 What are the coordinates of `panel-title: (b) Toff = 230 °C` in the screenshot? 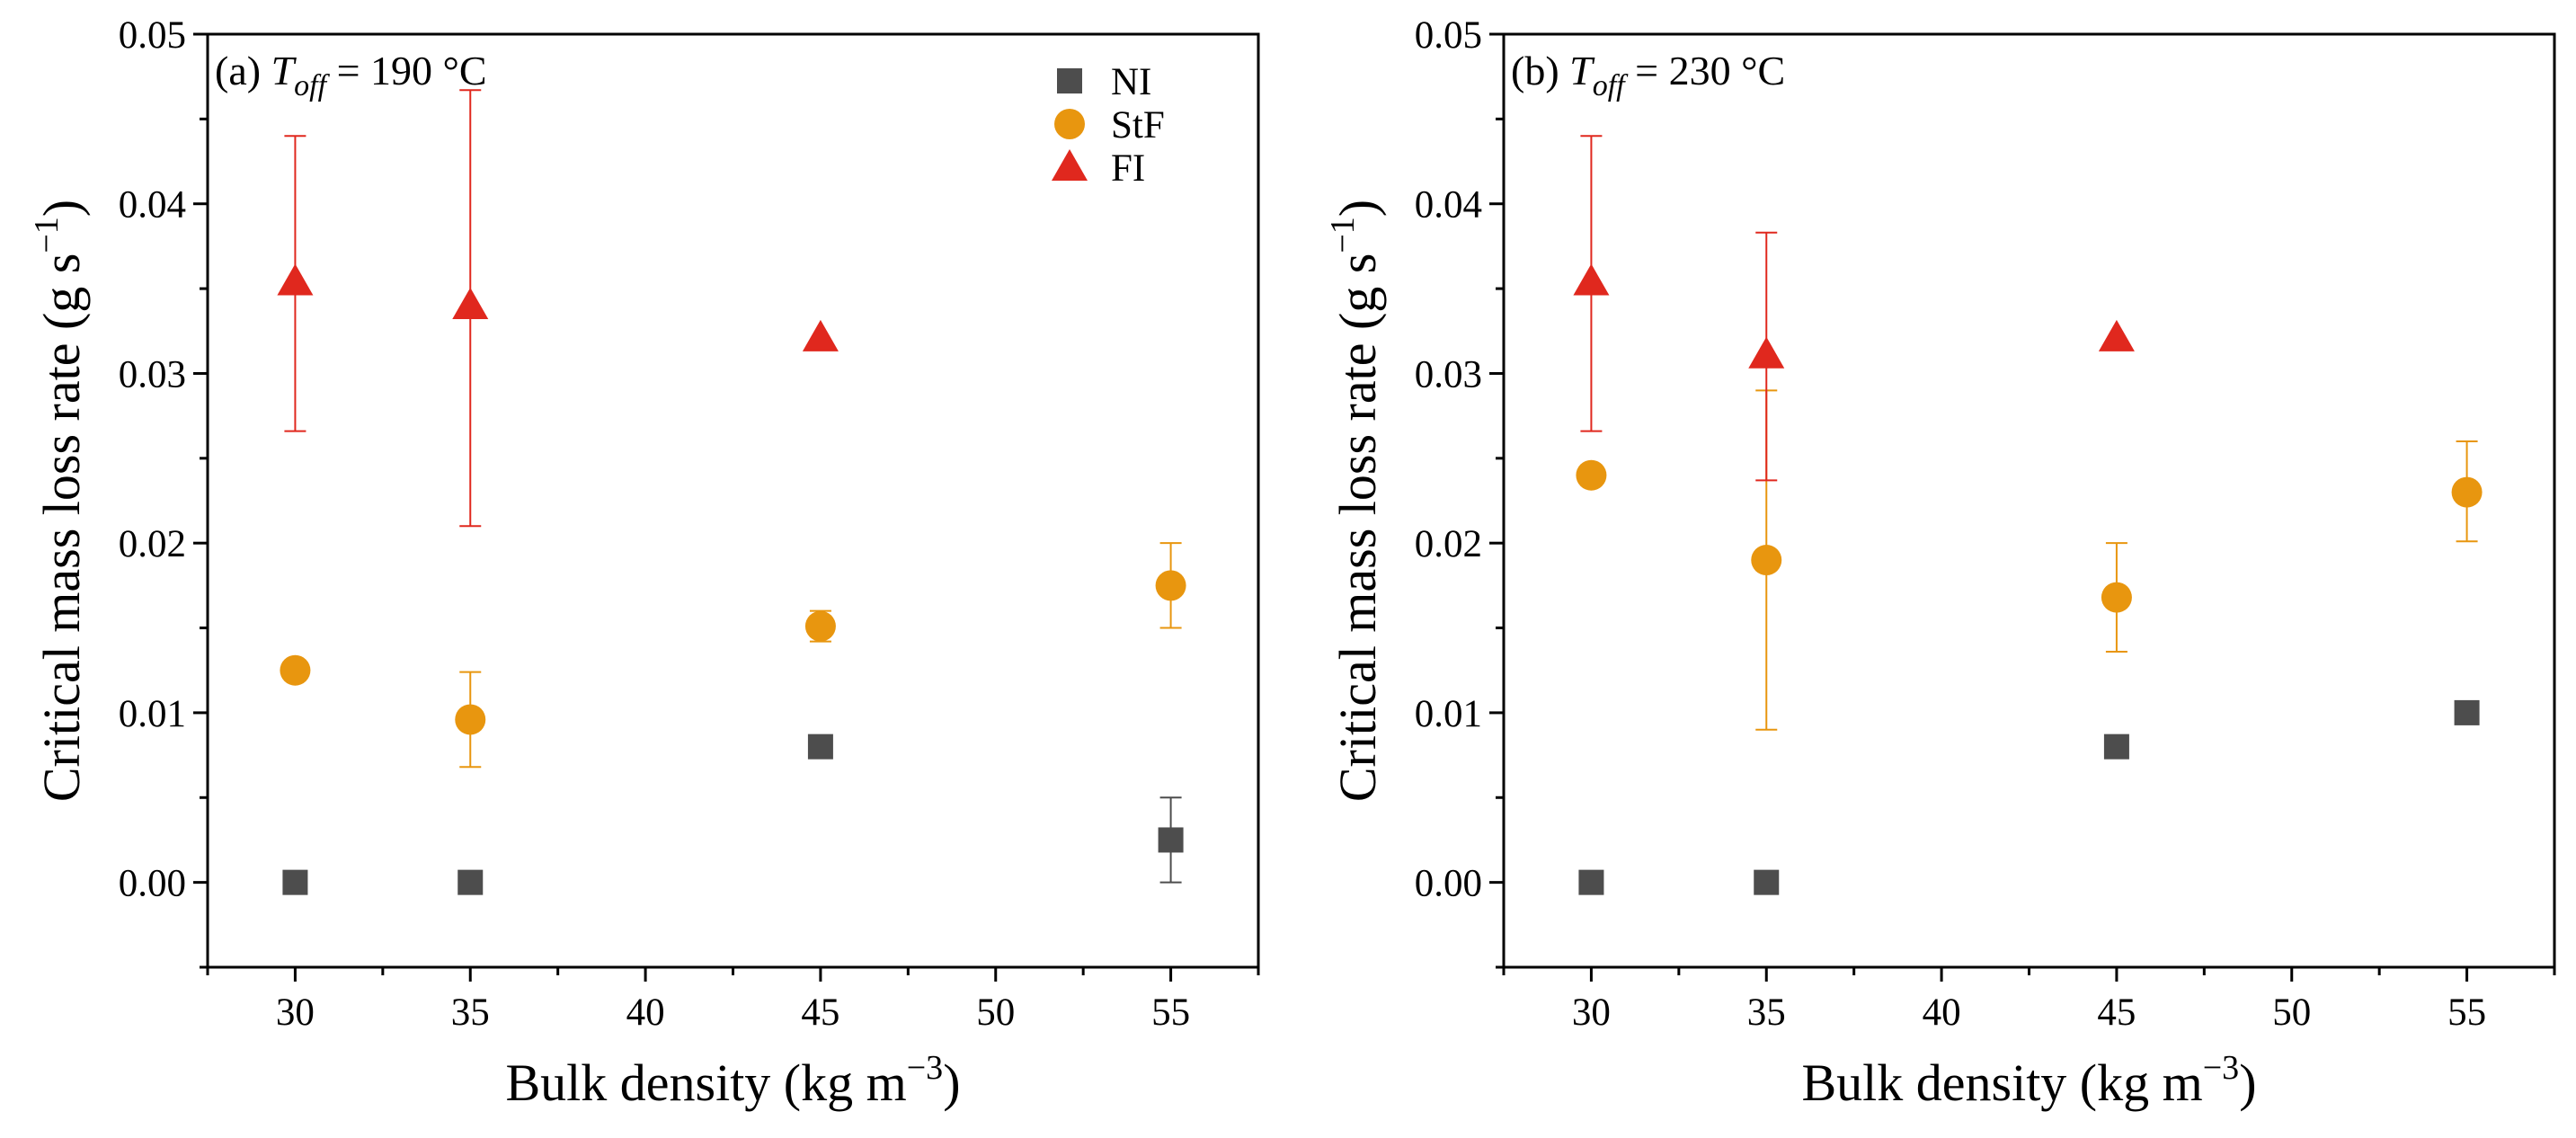 It's located at (1648, 75).